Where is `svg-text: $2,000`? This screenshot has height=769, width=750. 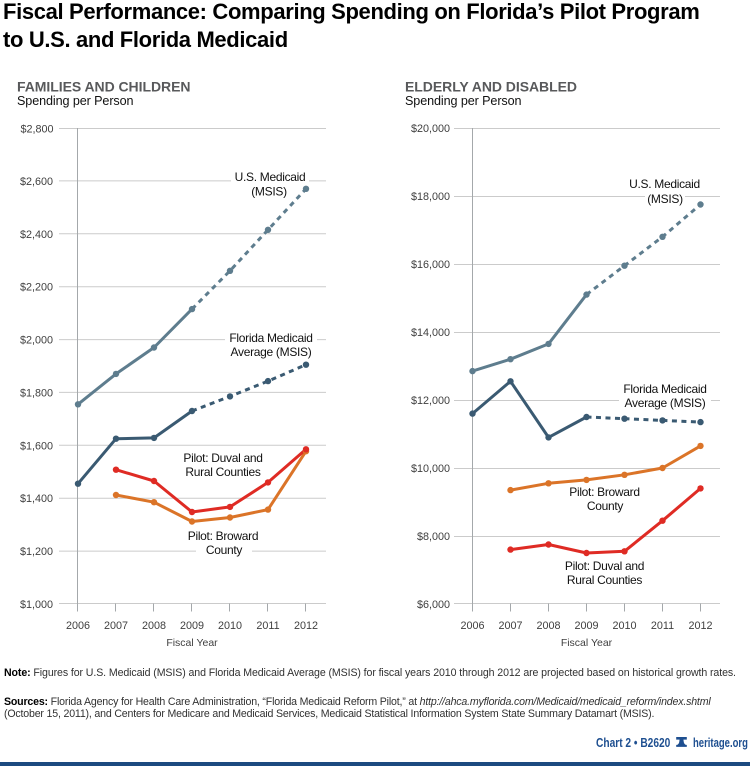
svg-text: $2,000 is located at coordinates (36, 341).